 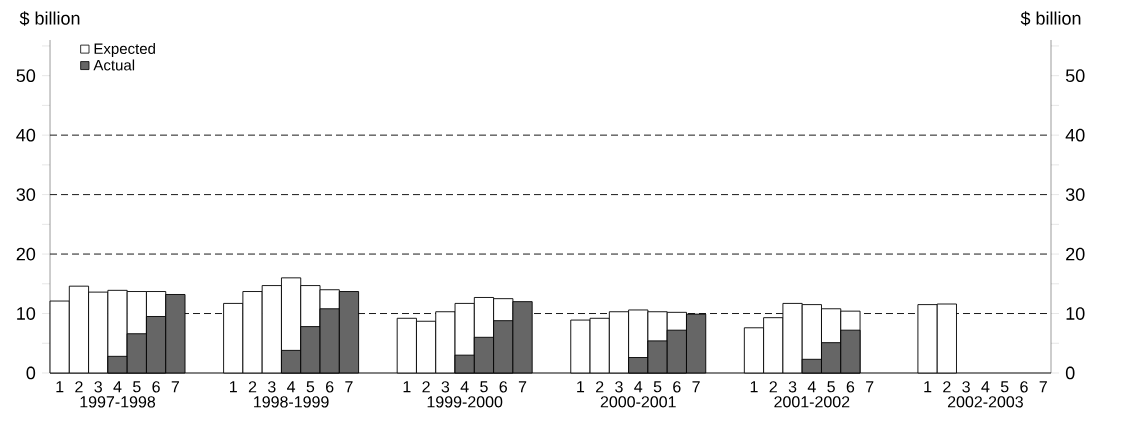 I want to click on y2-tick-label: 30, so click(x=1075, y=194).